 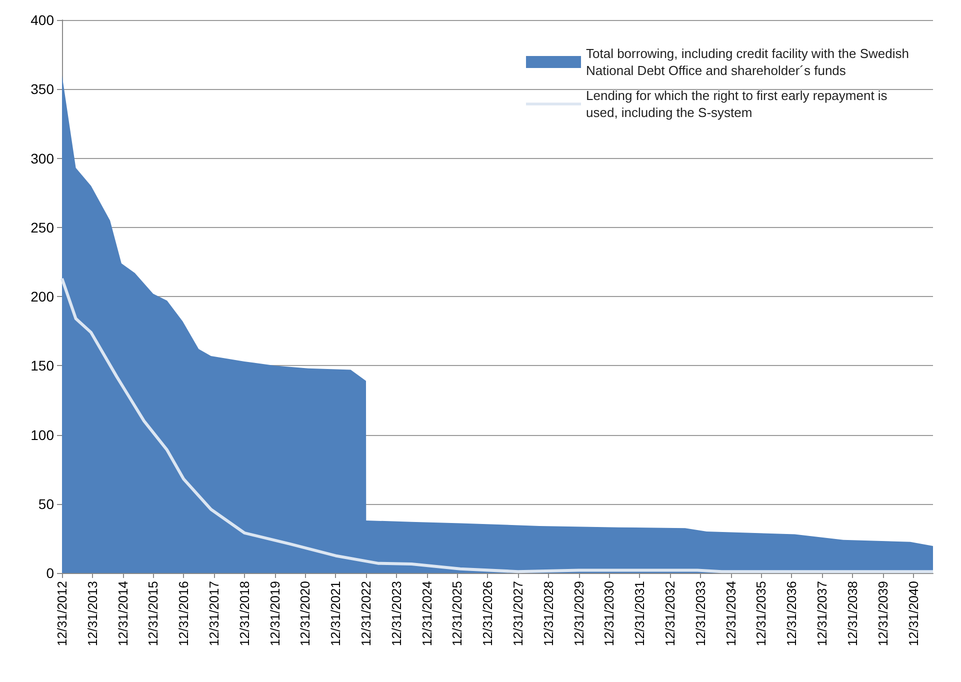 I want to click on x-tick-label: 12/31/2040, so click(x=913, y=613).